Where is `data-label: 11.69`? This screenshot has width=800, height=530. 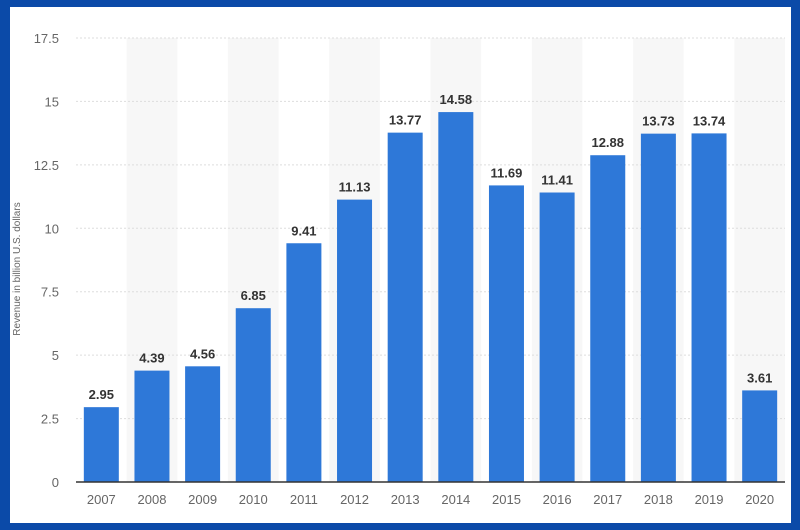
data-label: 11.69 is located at coordinates (507, 172).